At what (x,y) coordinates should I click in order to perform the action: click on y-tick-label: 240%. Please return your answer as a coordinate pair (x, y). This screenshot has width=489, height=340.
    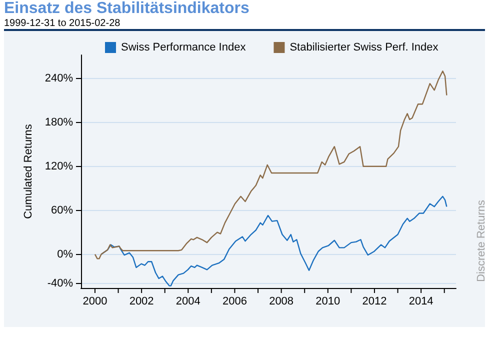
    Looking at the image, I should click on (59, 78).